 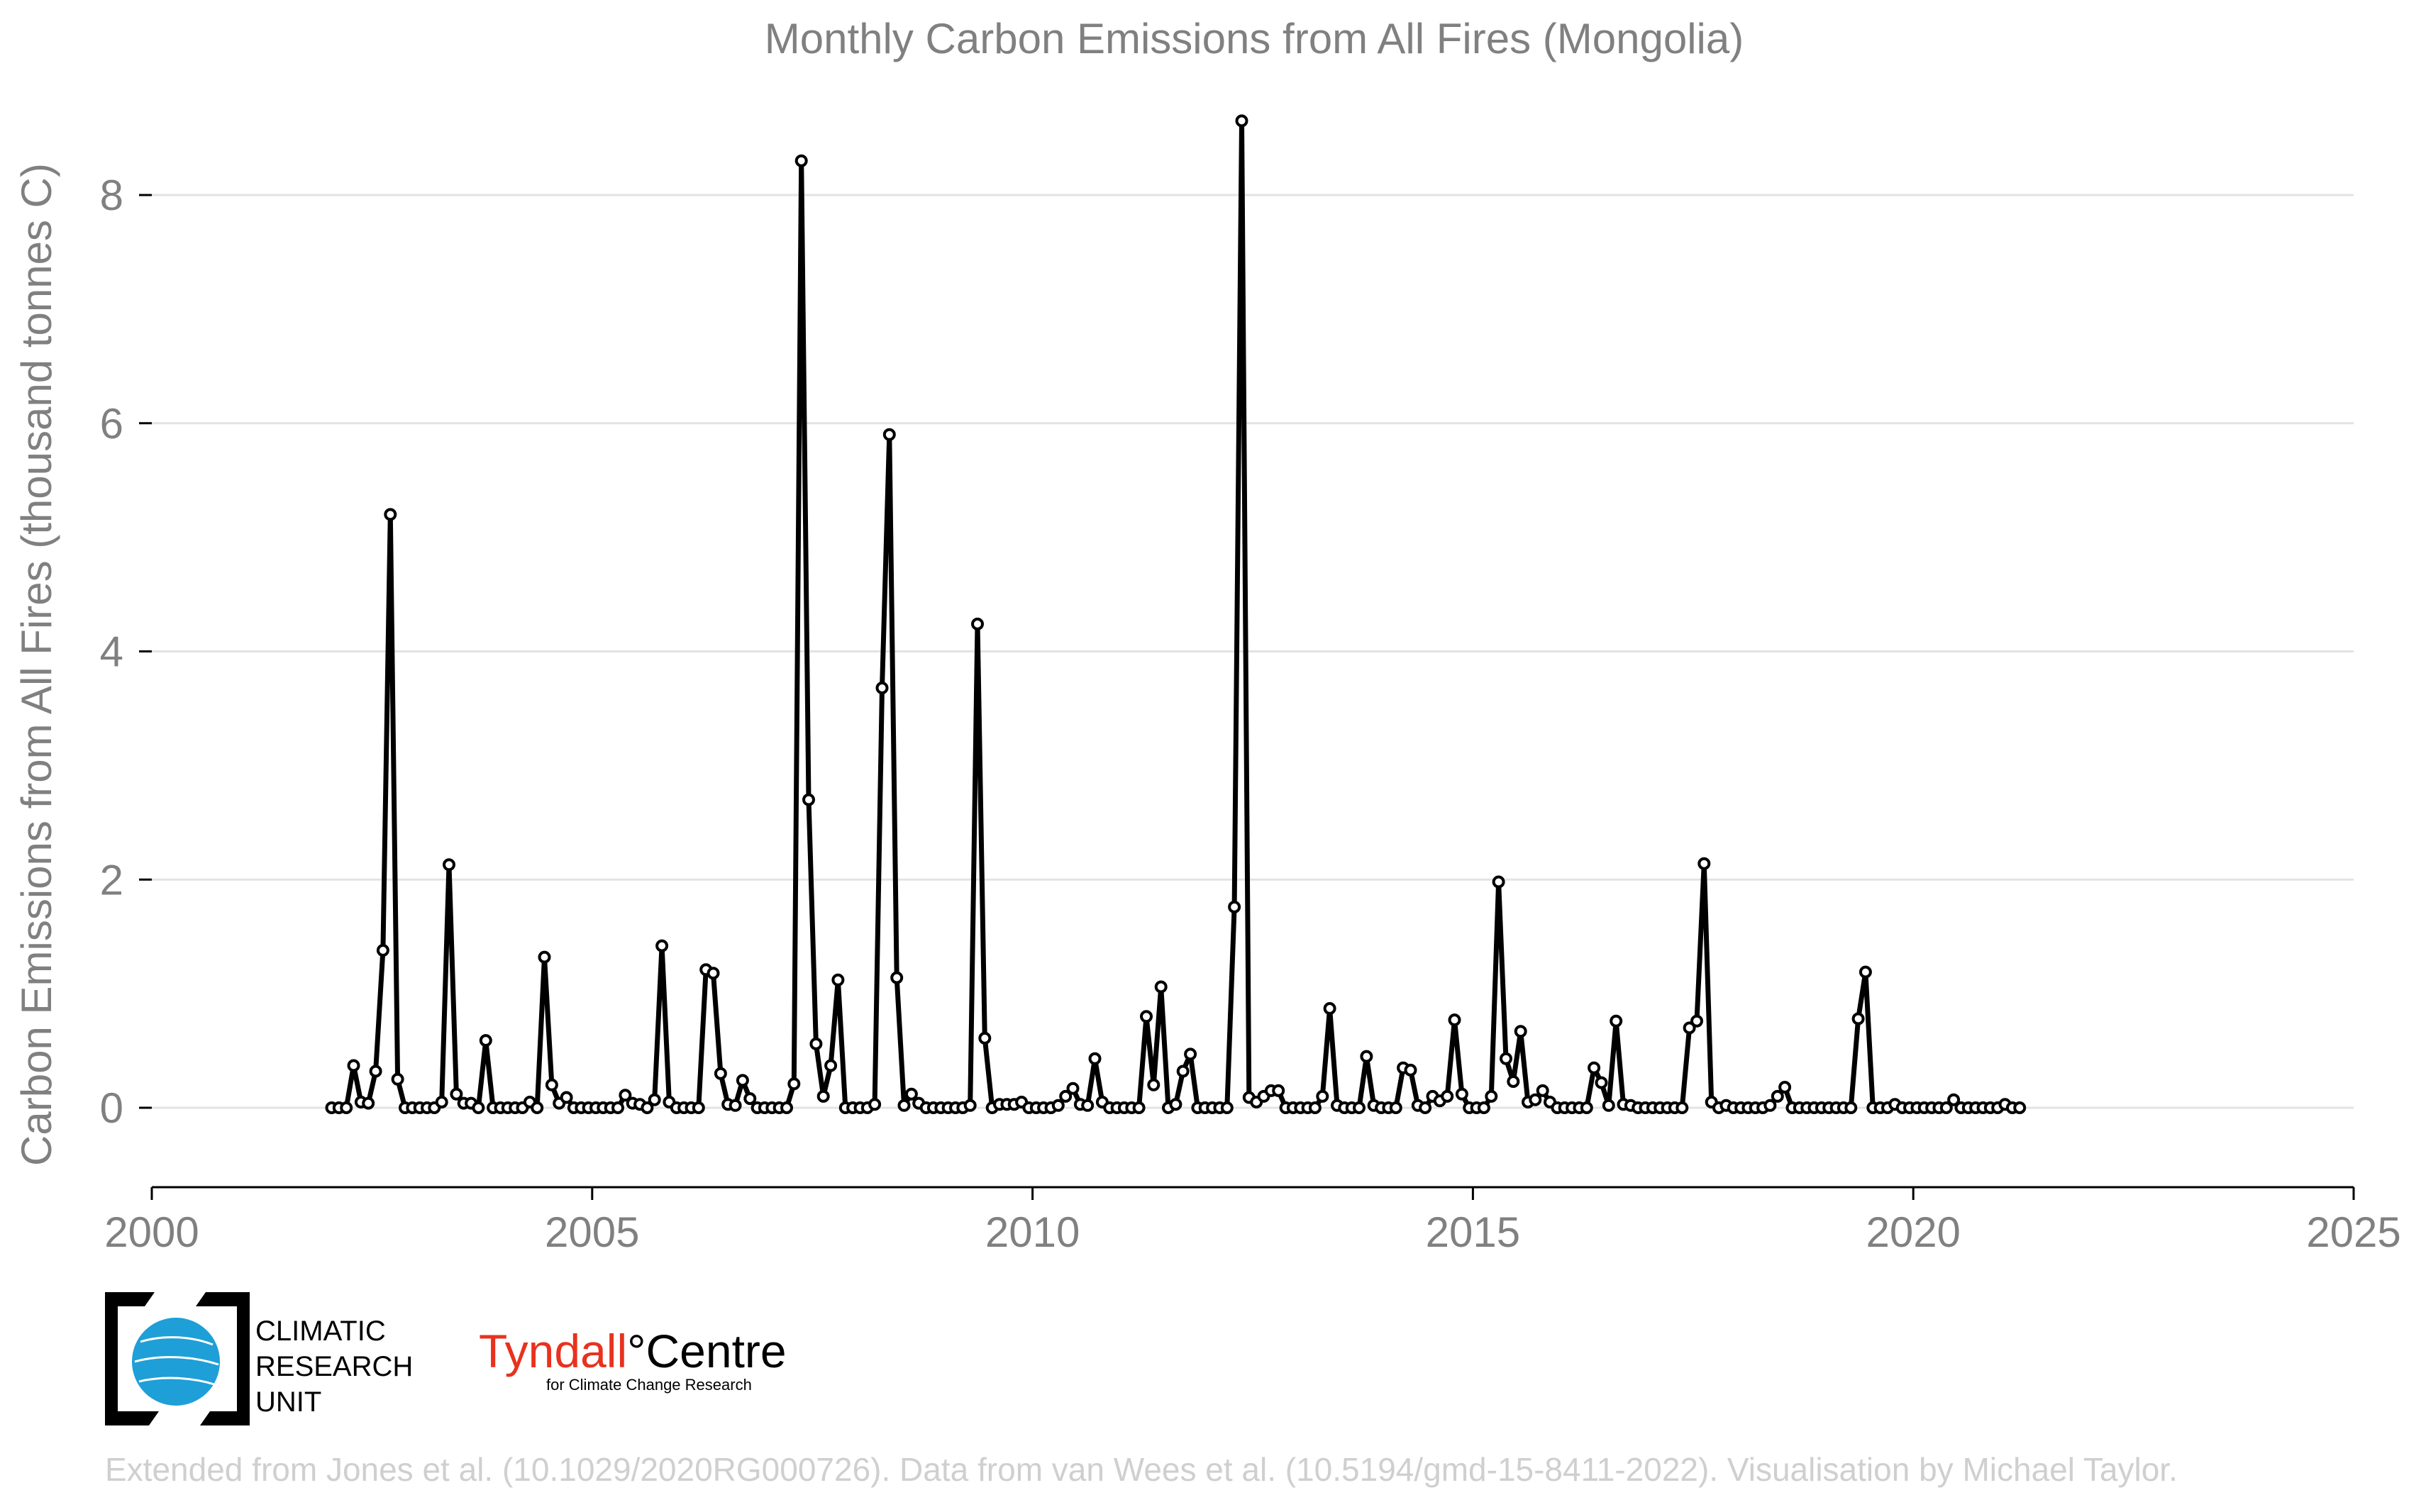 What do you see at coordinates (177, 1358) in the screenshot?
I see `cru-logo` at bounding box center [177, 1358].